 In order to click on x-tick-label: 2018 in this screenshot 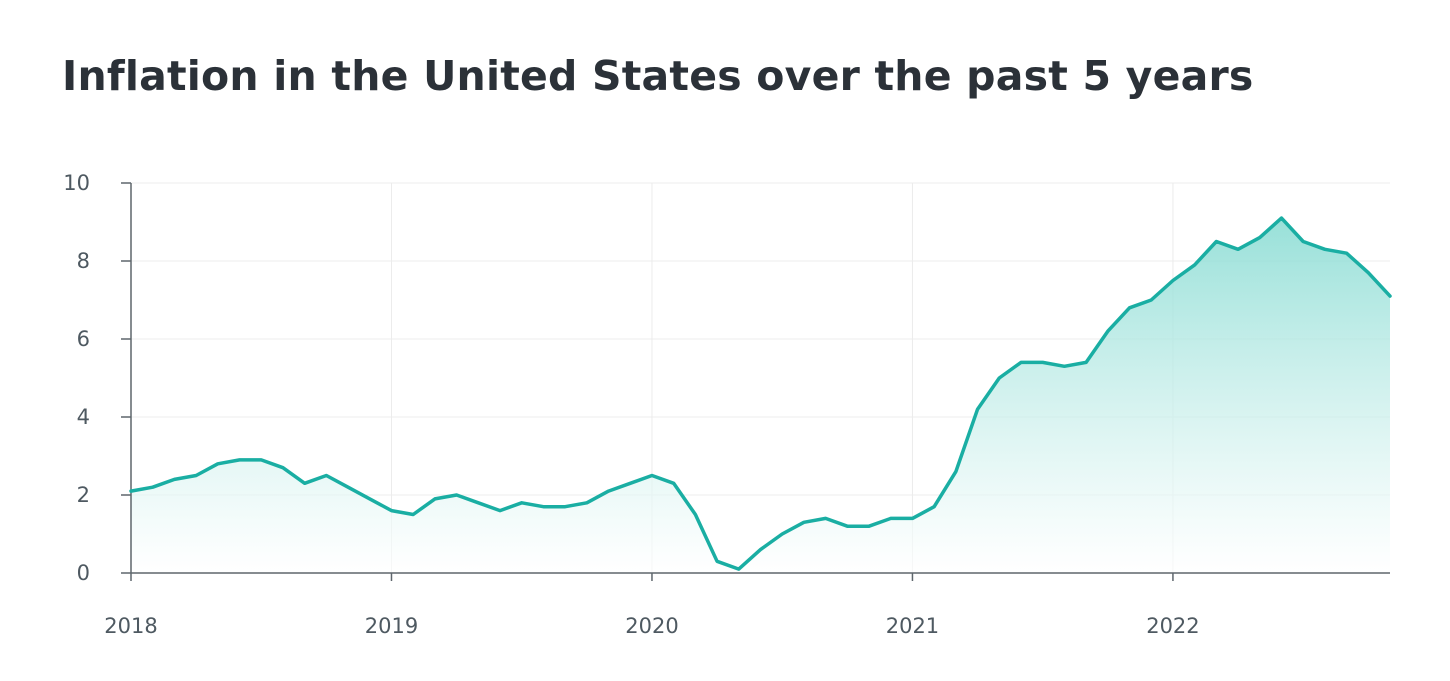, I will do `click(130, 626)`.